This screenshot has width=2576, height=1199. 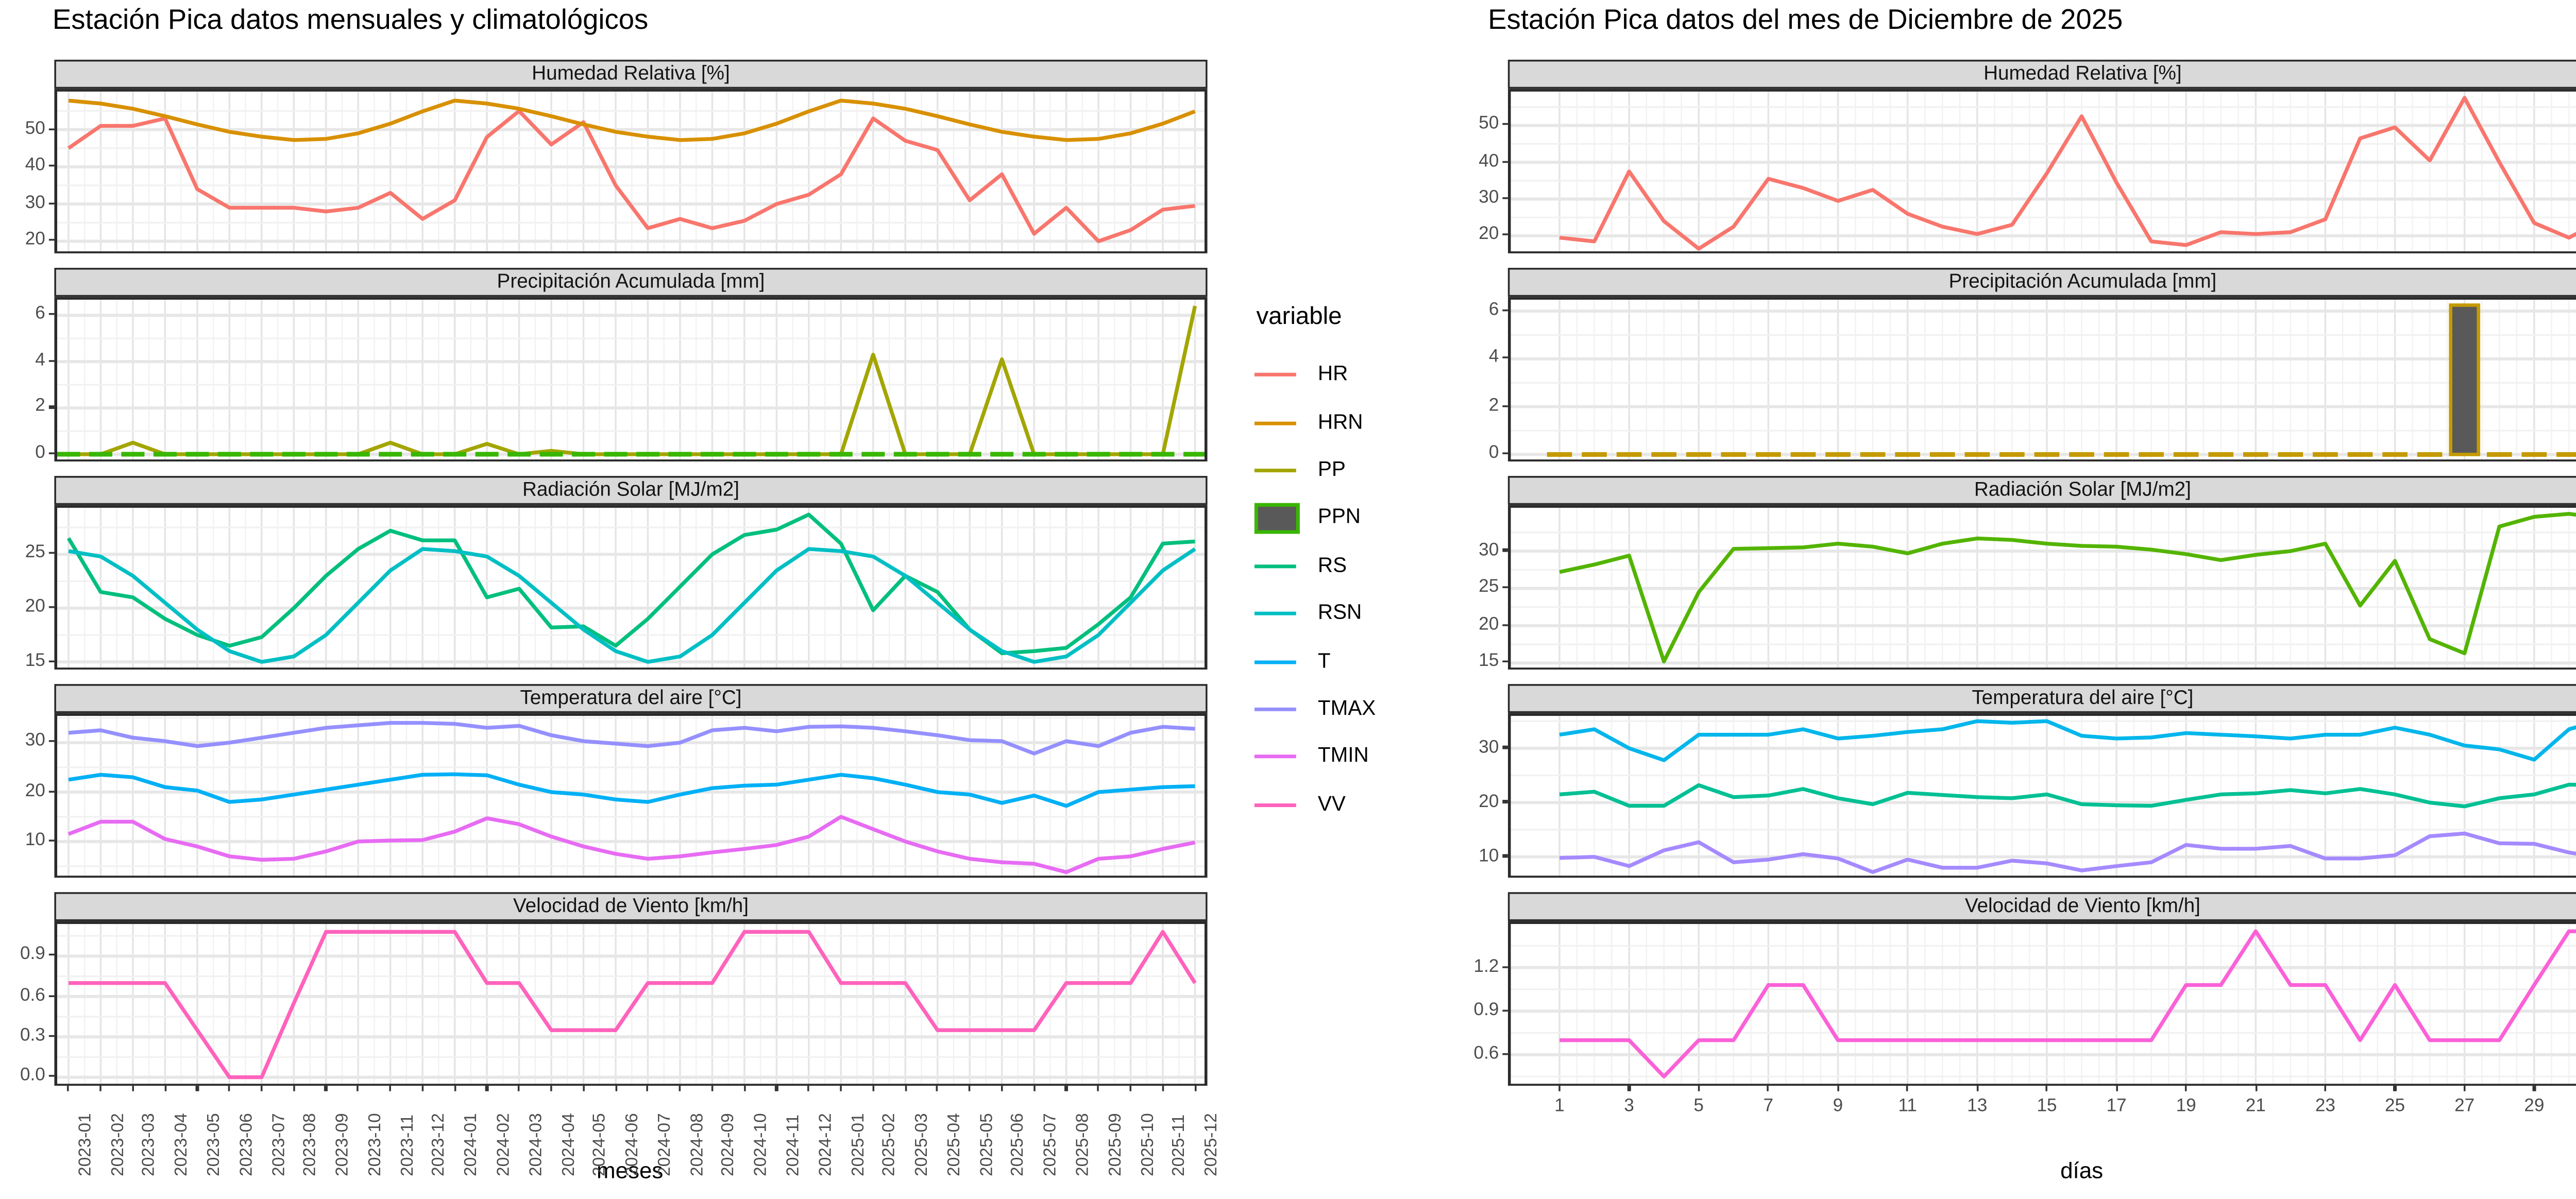 What do you see at coordinates (2041, 282) in the screenshot?
I see `facet-strip-precipitaci-n-acumulada-mm-: Precipitación Acumulada [mm]` at bounding box center [2041, 282].